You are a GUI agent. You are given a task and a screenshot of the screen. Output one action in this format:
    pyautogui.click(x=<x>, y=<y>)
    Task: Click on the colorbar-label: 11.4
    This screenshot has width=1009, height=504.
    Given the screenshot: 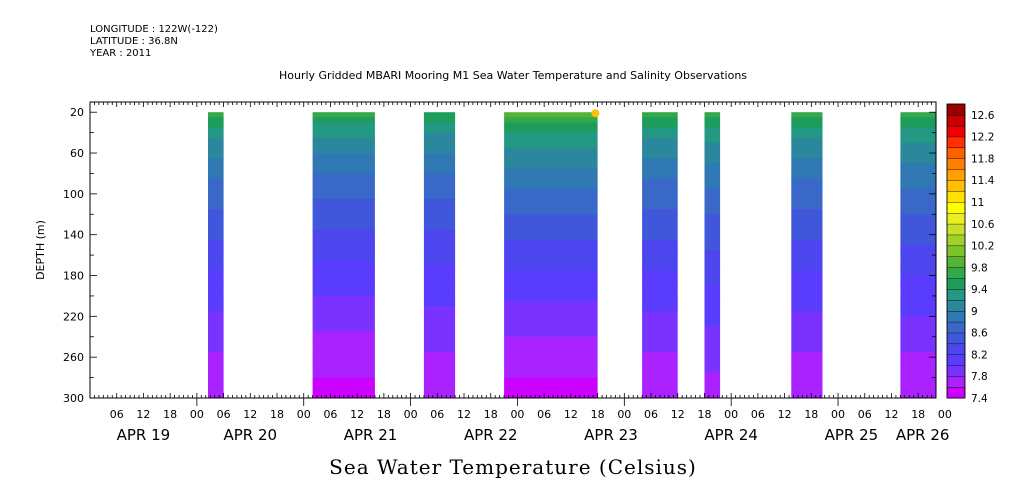 What is the action you would take?
    pyautogui.click(x=983, y=181)
    